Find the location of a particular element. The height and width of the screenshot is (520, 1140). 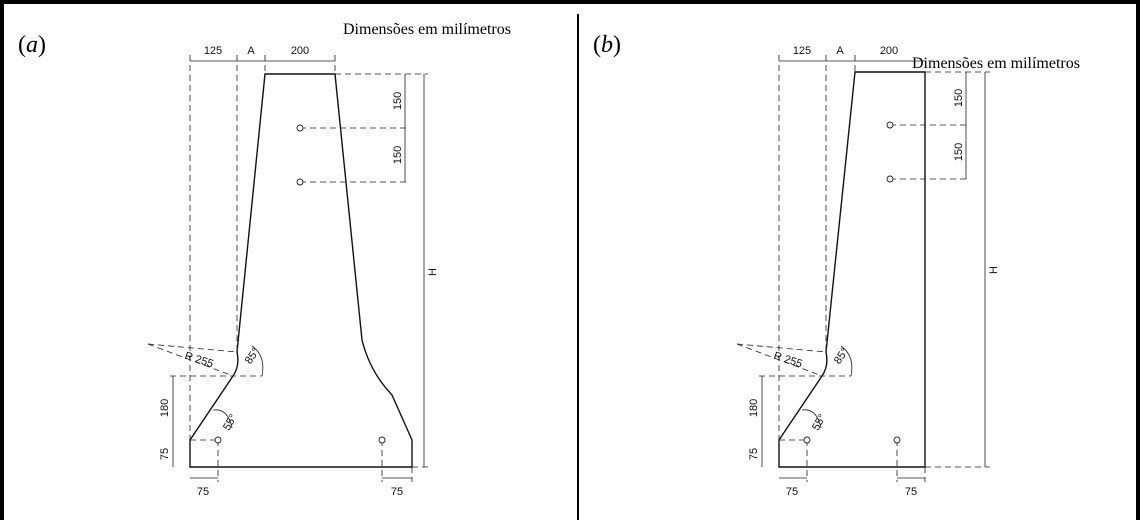

barrier-profile-a is located at coordinates (301, 270).